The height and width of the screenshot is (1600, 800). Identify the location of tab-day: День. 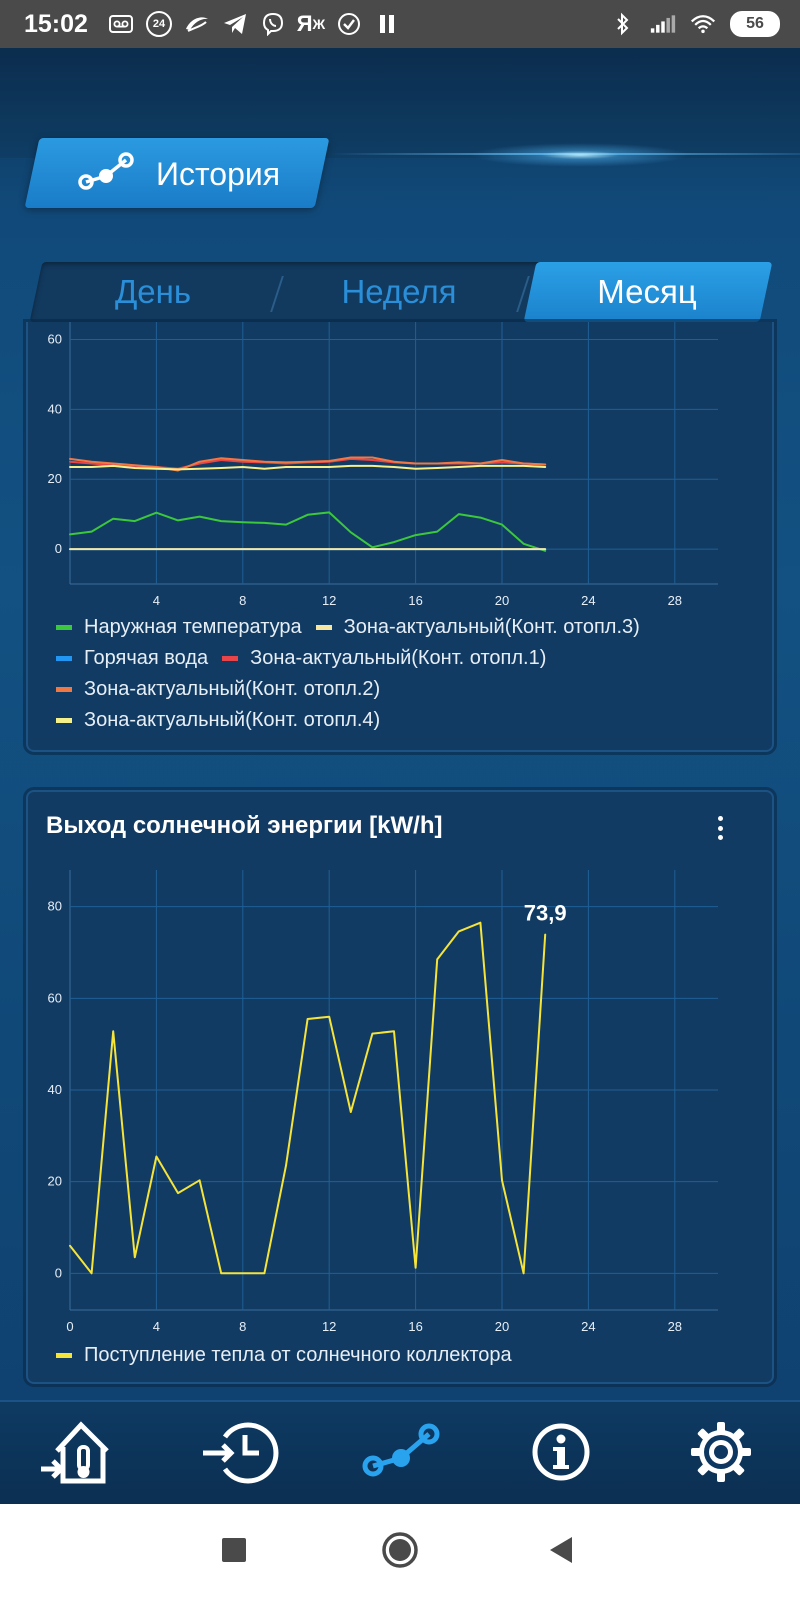
(153, 291).